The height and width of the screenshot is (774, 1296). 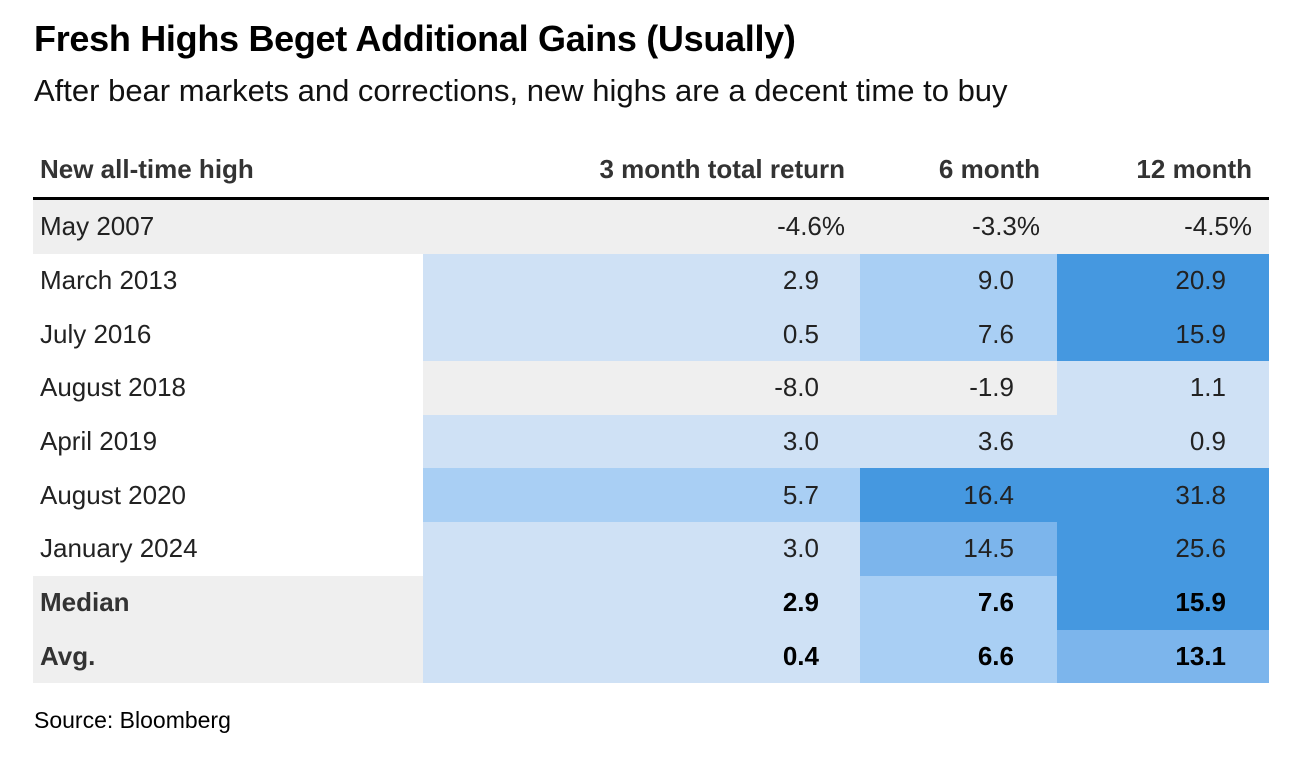 What do you see at coordinates (228, 602) in the screenshot?
I see `row-label: Median` at bounding box center [228, 602].